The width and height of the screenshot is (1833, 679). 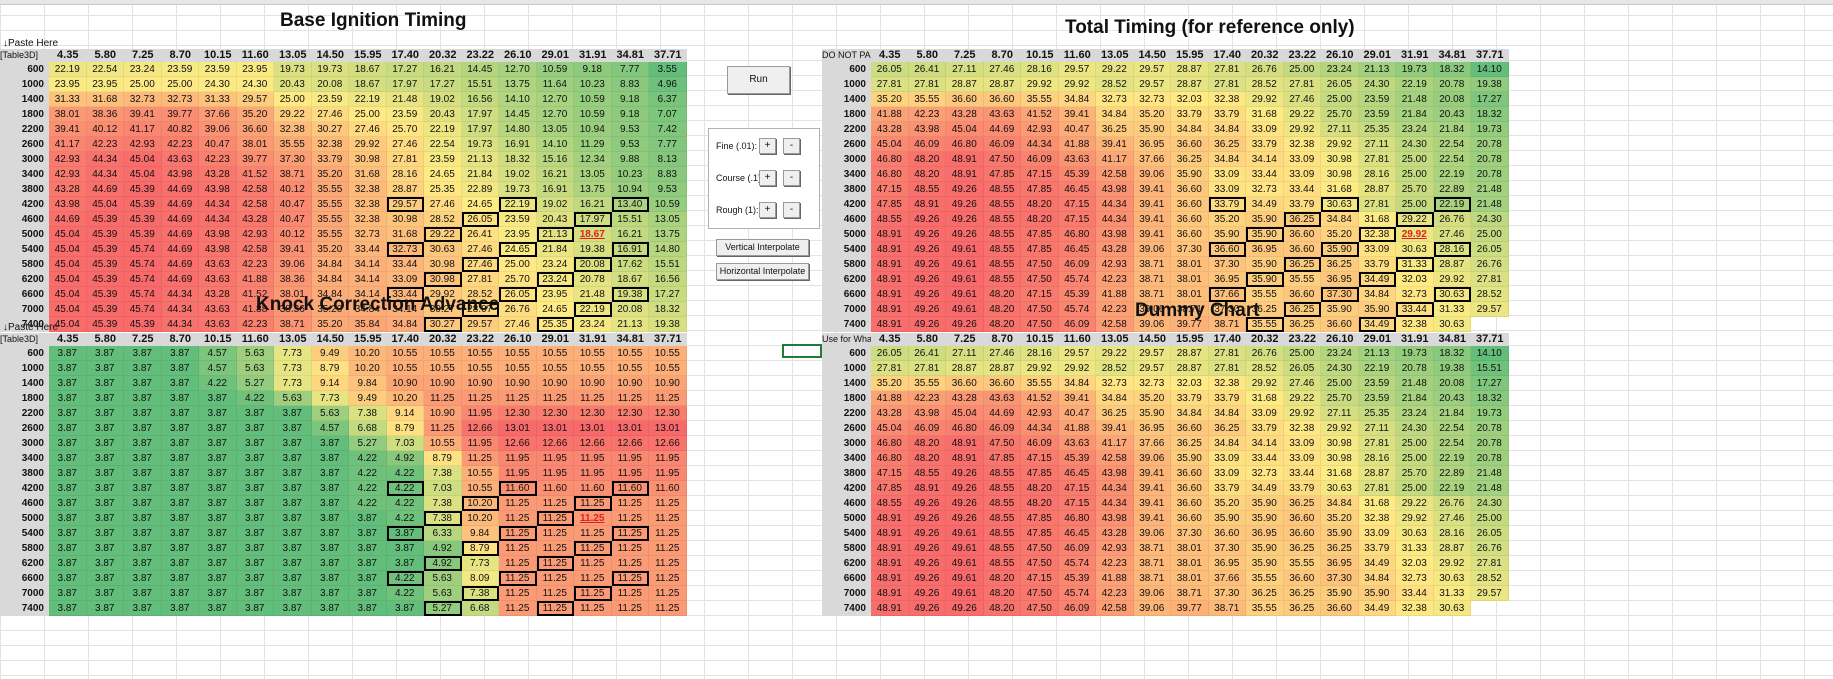 What do you see at coordinates (368, 443) in the screenshot?
I see `table-cell: 5.27` at bounding box center [368, 443].